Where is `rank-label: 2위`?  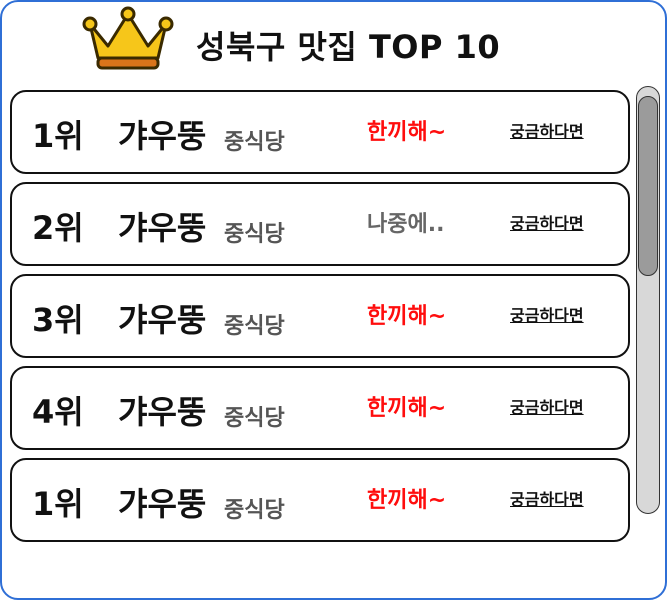
rank-label: 2위 is located at coordinates (58, 228).